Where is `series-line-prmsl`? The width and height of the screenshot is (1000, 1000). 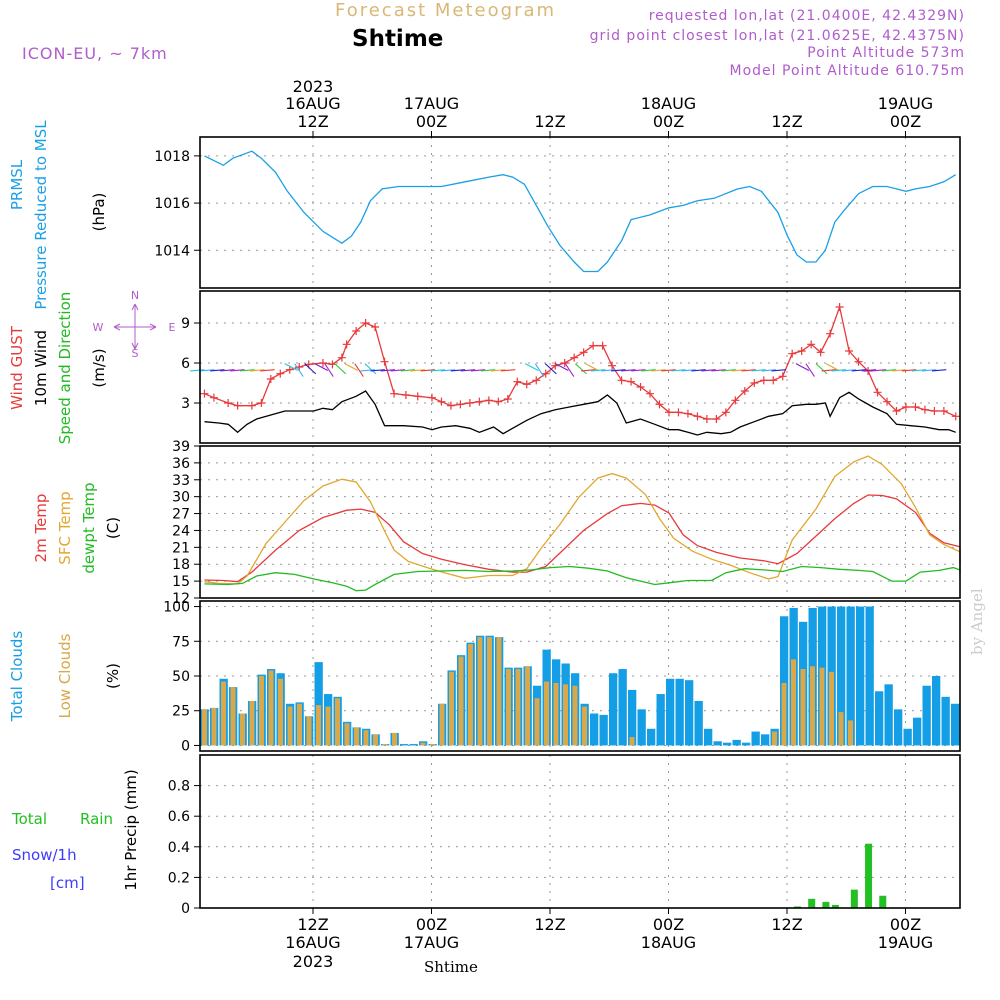
series-line-prmsl is located at coordinates (580, 211).